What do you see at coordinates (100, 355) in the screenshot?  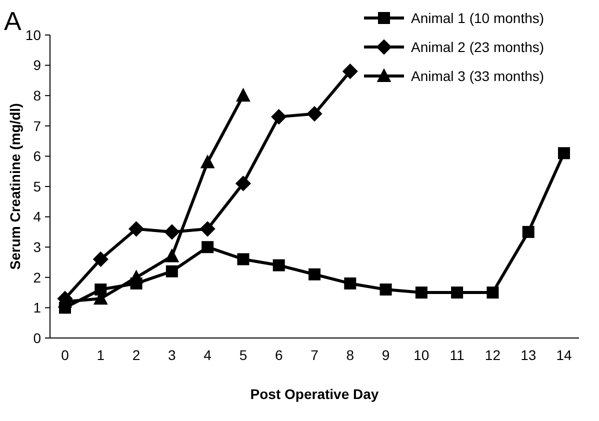 I see `x-tick-label: 1` at bounding box center [100, 355].